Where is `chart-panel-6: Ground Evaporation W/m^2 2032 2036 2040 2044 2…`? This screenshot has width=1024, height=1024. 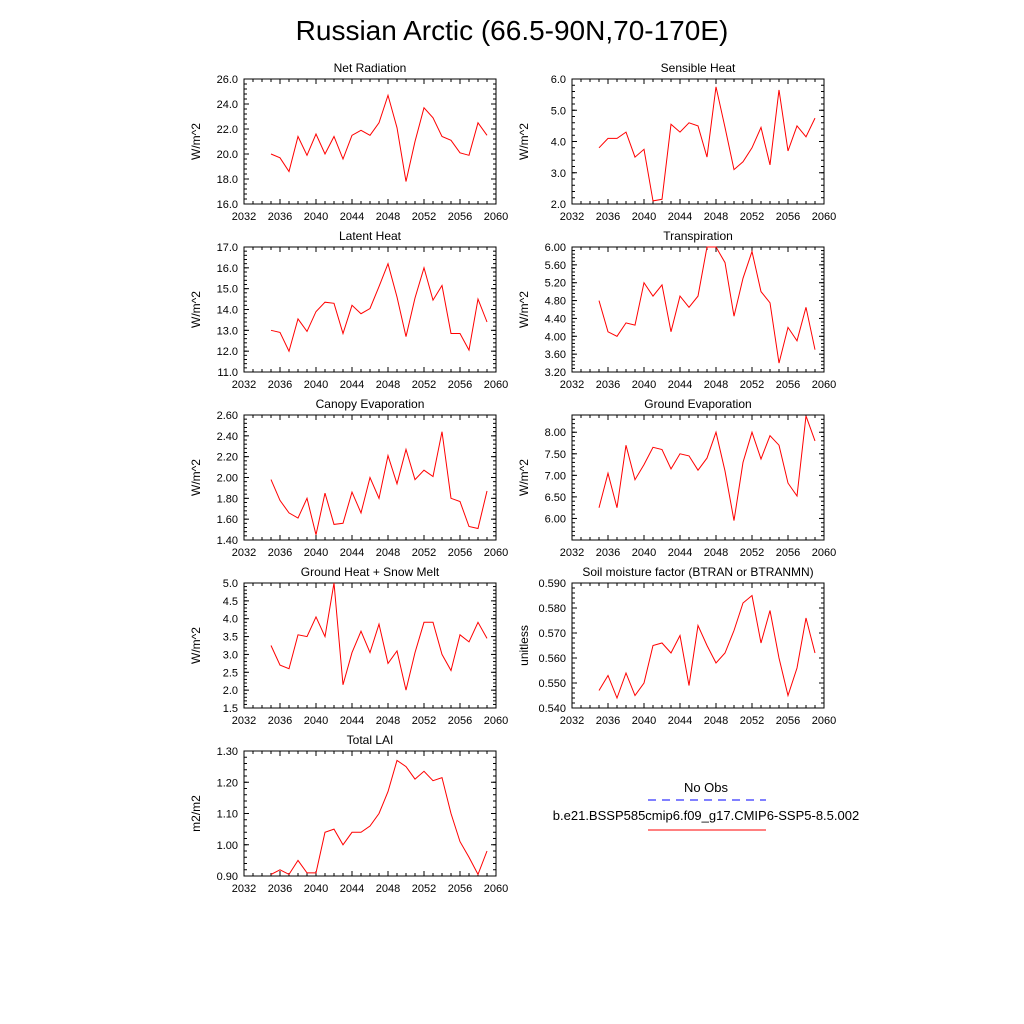
chart-panel-6: Ground Evaporation W/m^2 2032 2036 2040 2044 2… is located at coordinates (676, 478).